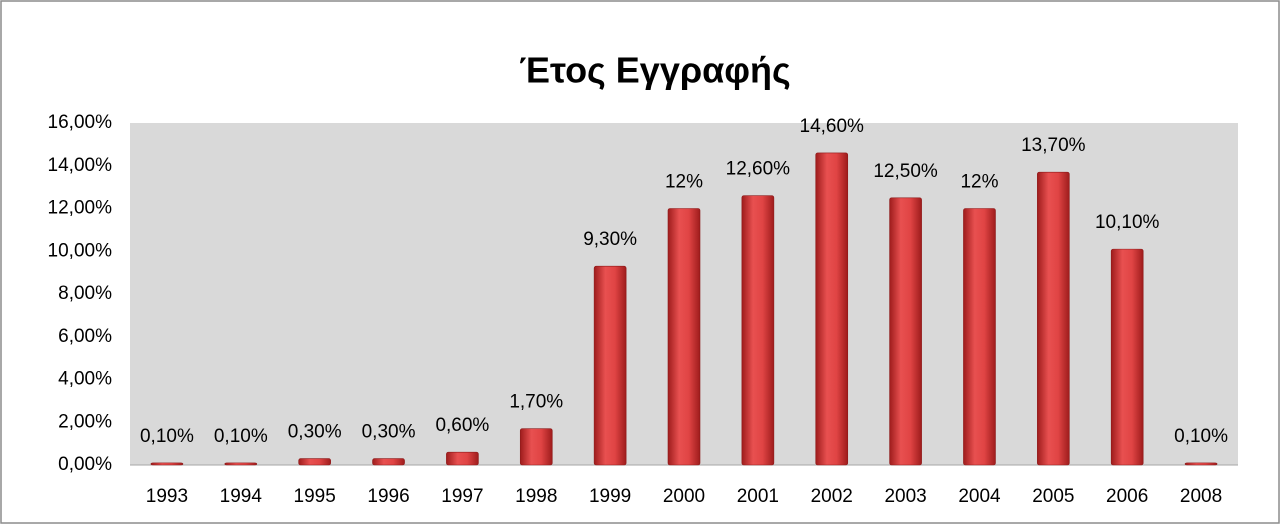 The height and width of the screenshot is (525, 1281). I want to click on x-tick-label: 1997, so click(462, 496).